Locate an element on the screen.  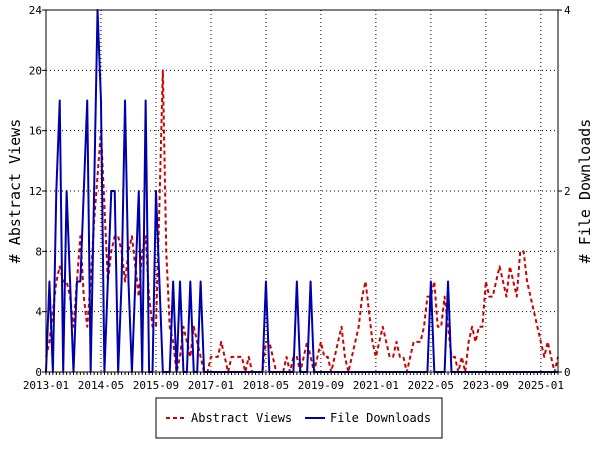
y-tick-label-left: 20 is located at coordinates (35, 70).